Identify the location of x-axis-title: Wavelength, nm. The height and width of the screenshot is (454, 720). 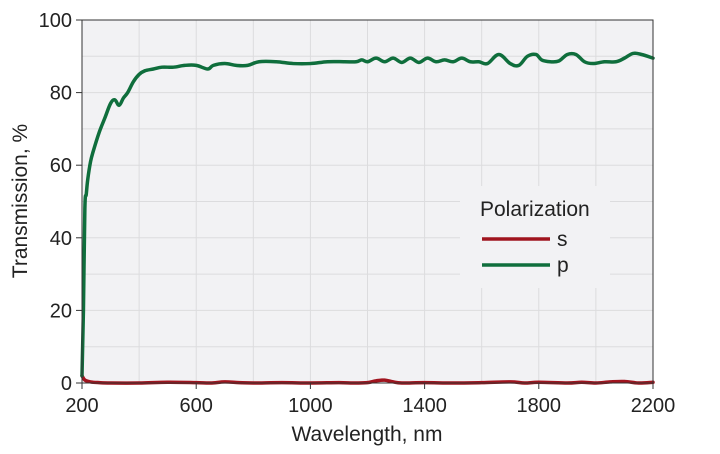
(367, 434).